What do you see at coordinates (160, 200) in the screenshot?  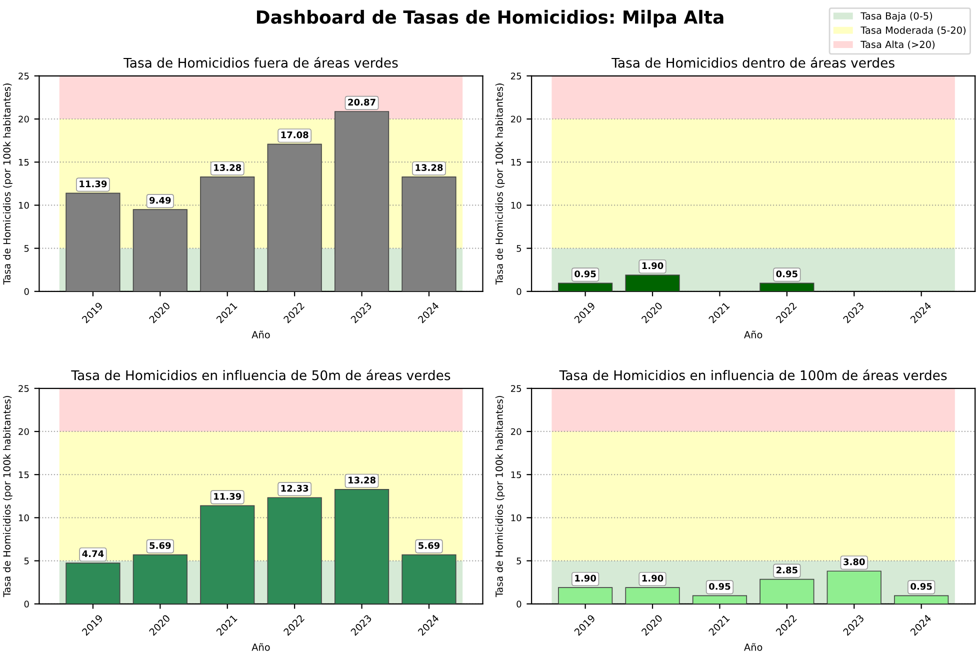 I see `data-label: 9.49` at bounding box center [160, 200].